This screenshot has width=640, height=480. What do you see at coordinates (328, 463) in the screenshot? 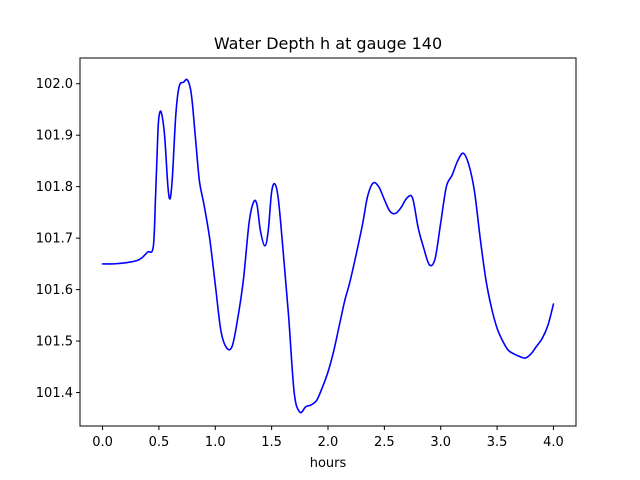
I see `x-axis-title: hours` at bounding box center [328, 463].